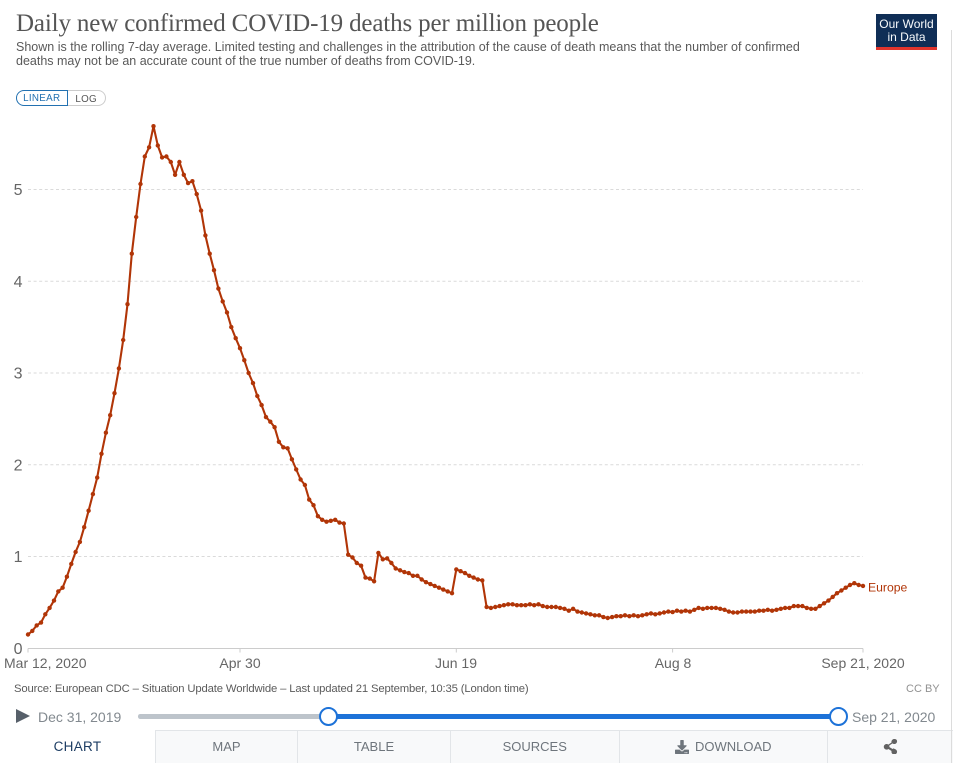 The height and width of the screenshot is (763, 953). What do you see at coordinates (18, 282) in the screenshot?
I see `svg-text: 4` at bounding box center [18, 282].